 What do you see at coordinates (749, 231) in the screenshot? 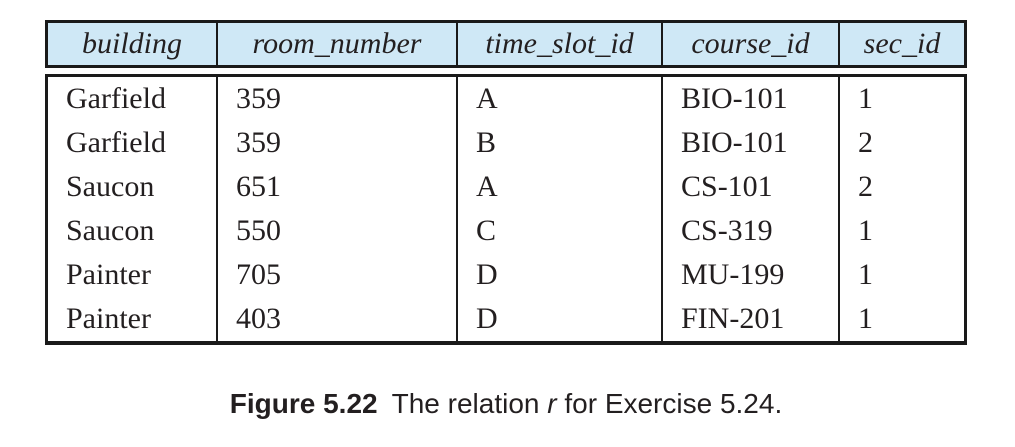
I see `cell-course-id: CS-319` at bounding box center [749, 231].